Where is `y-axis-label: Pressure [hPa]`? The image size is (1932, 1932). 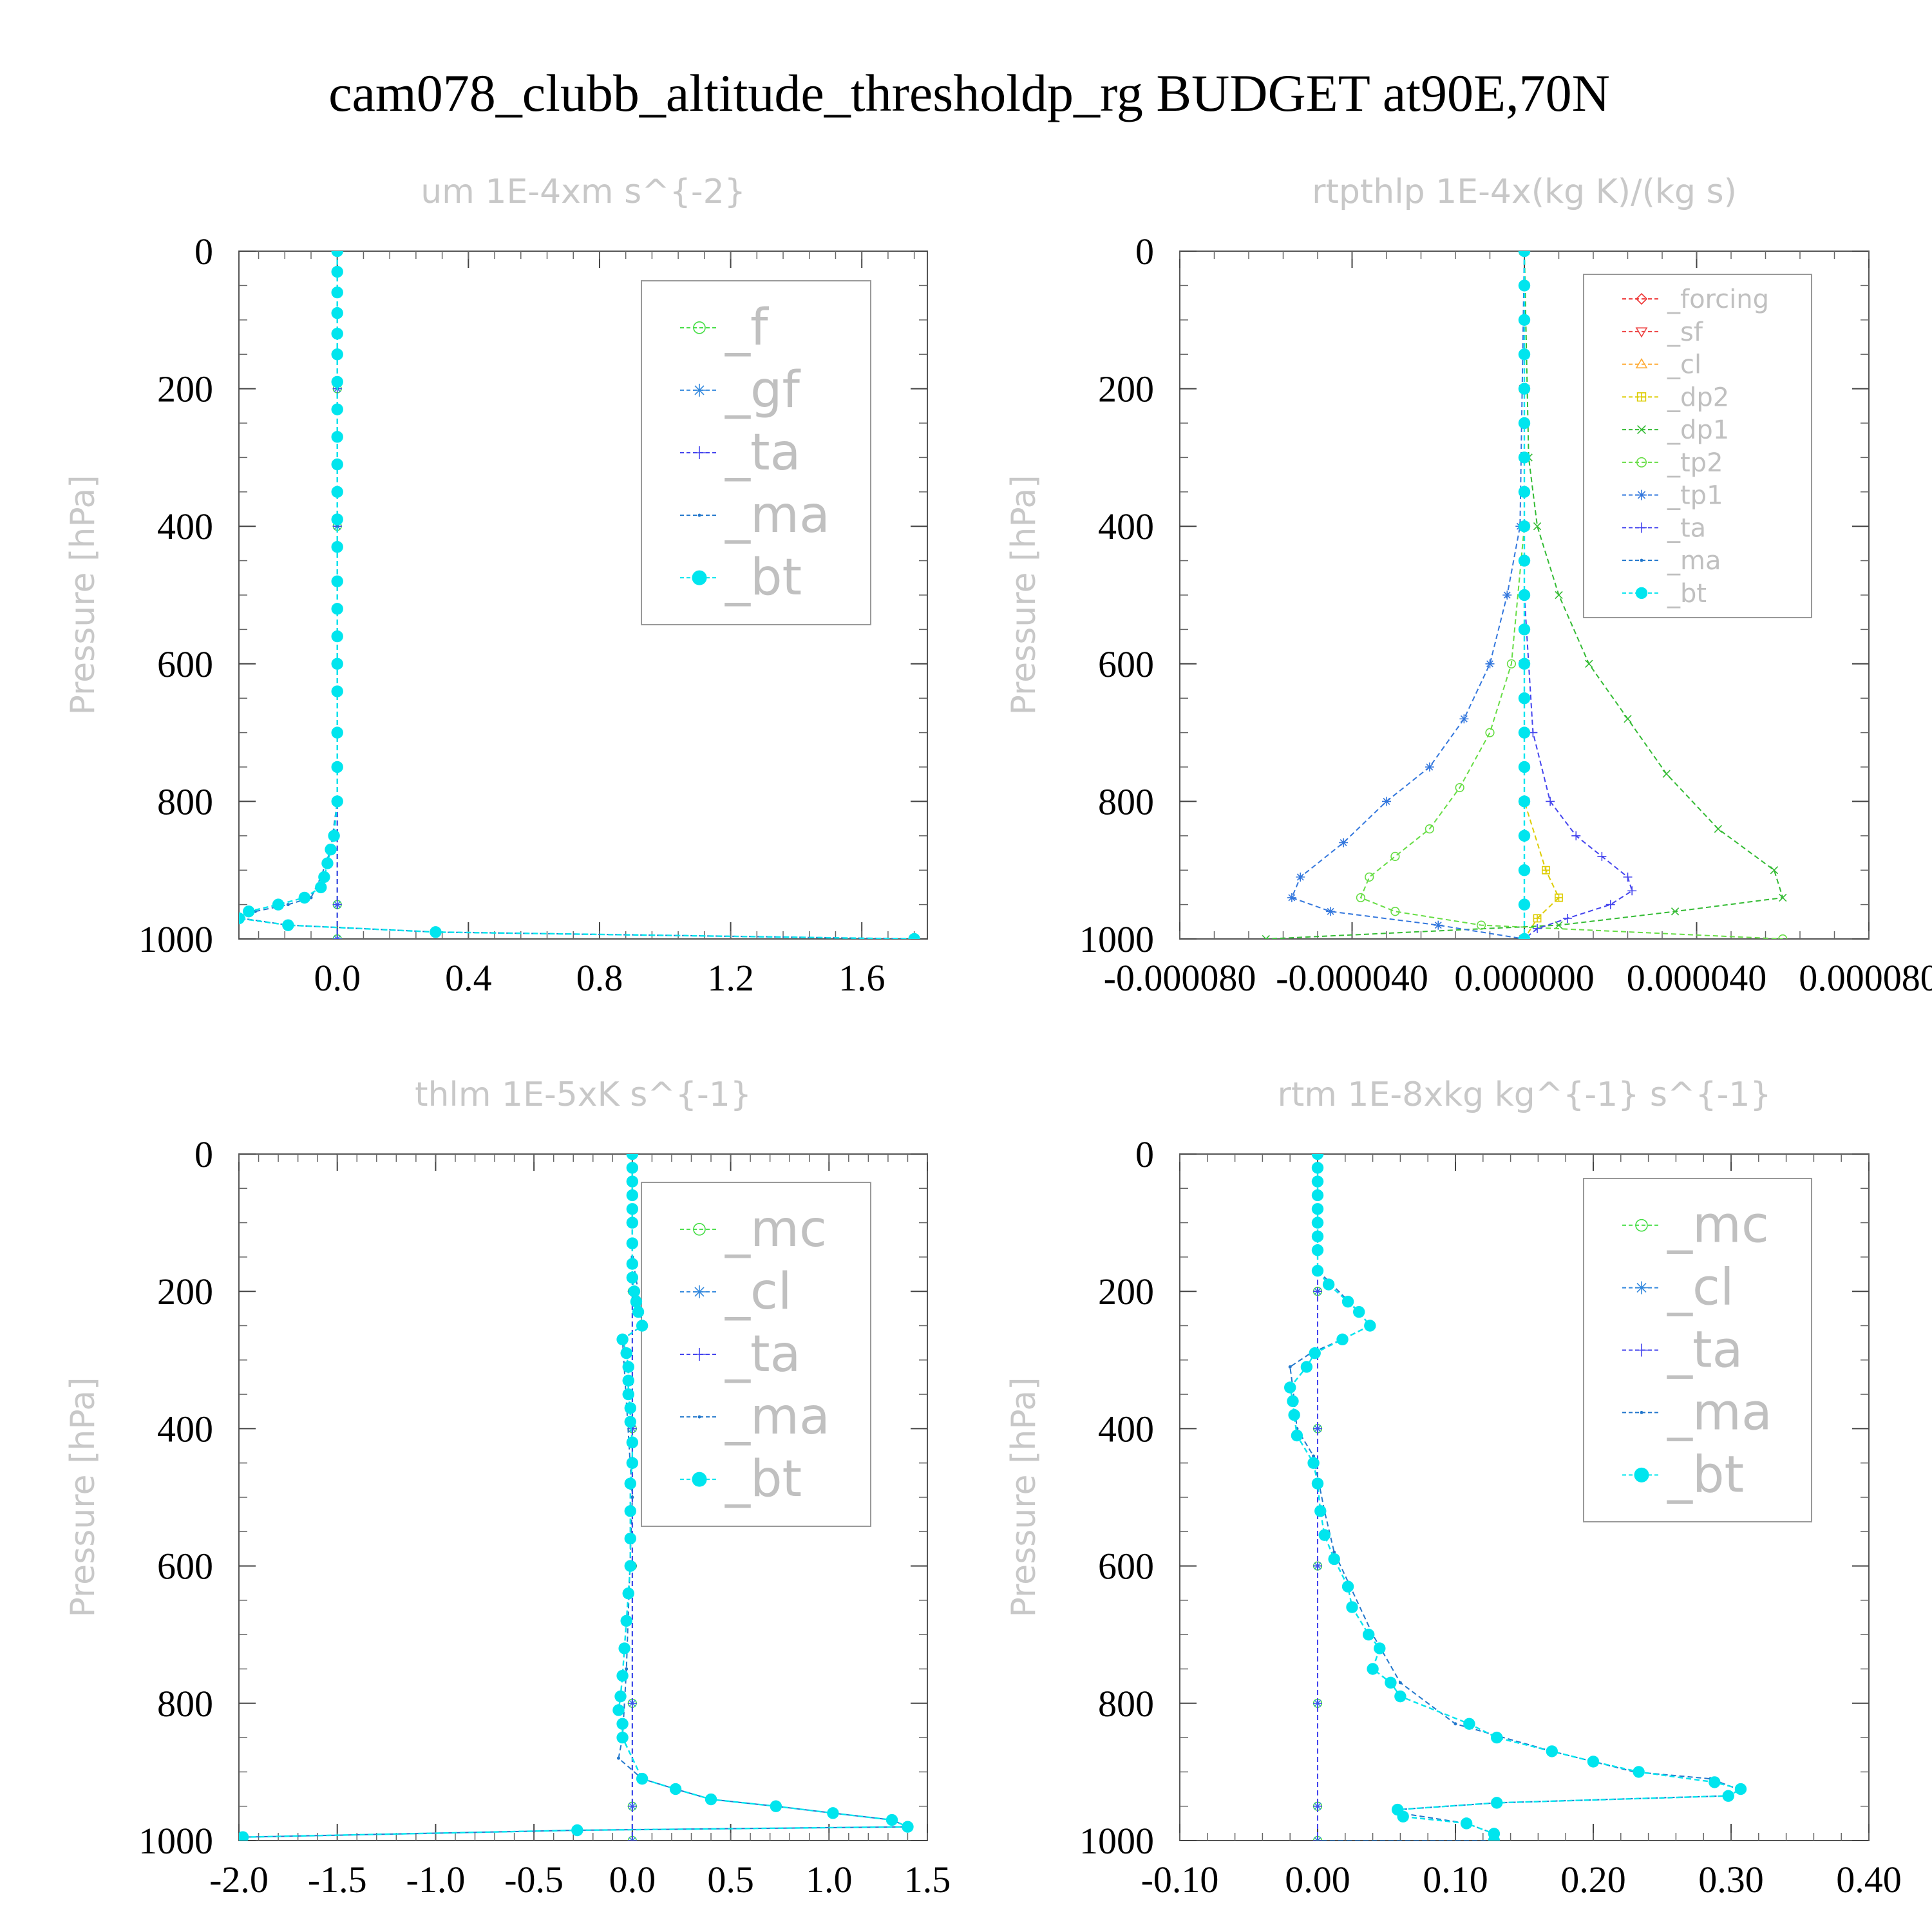 y-axis-label: Pressure [hPa] is located at coordinates (1024, 1498).